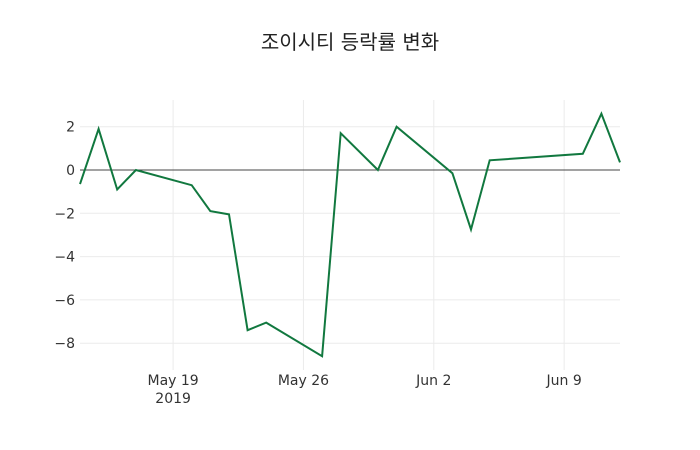 This screenshot has height=450, width=700. I want to click on y-tick-label: 2, so click(70, 128).